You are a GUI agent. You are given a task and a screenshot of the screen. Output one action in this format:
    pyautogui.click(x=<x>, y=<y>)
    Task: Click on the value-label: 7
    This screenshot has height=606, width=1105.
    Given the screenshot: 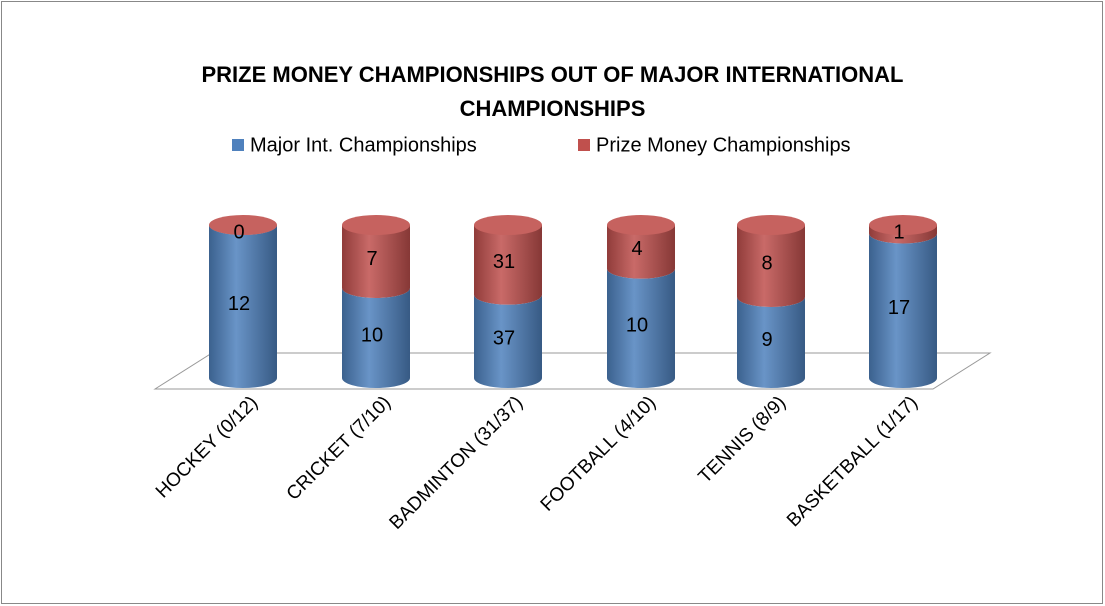 What is the action you would take?
    pyautogui.click(x=371, y=259)
    